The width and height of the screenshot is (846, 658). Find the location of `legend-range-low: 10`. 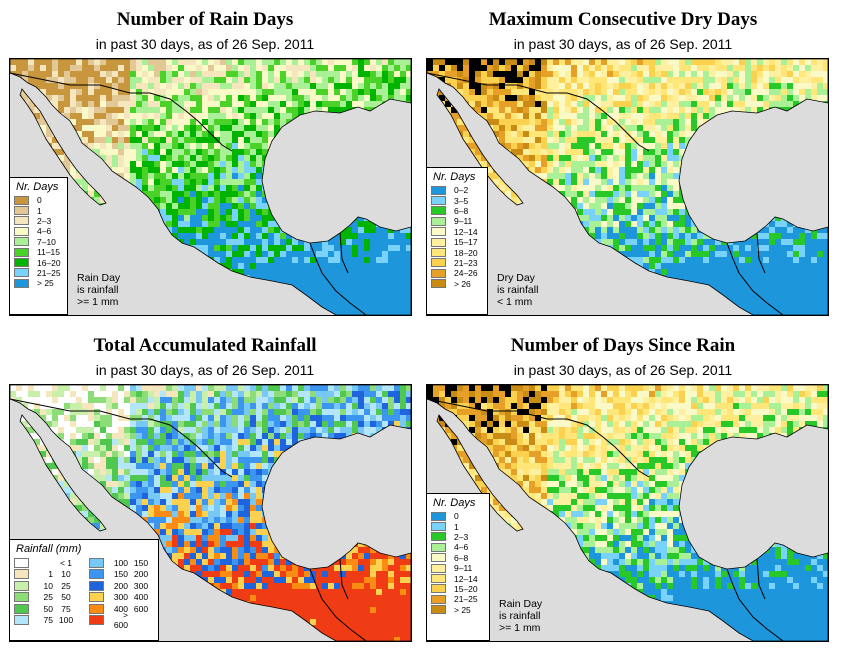

legend-range-low: 10 is located at coordinates (48, 585).